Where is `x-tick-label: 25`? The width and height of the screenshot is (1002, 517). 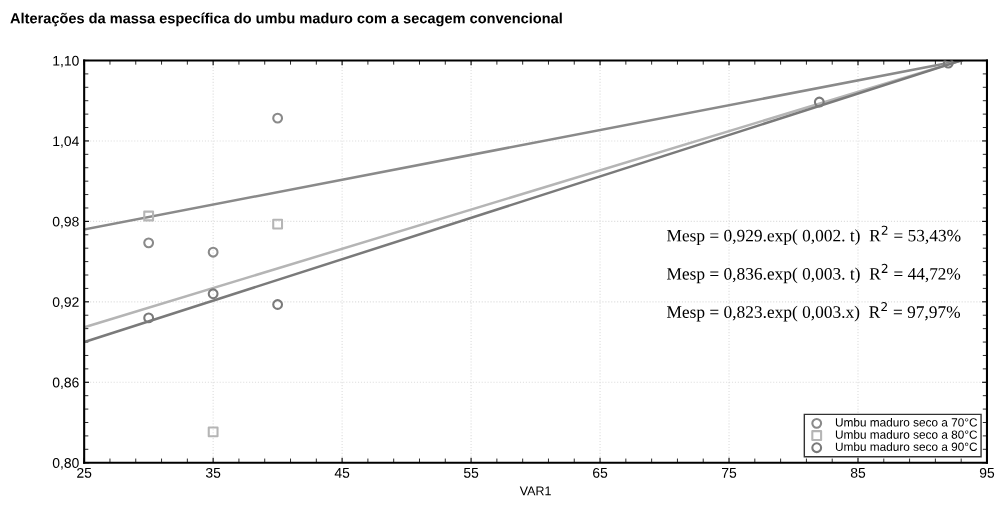
x-tick-label: 25 is located at coordinates (84, 472).